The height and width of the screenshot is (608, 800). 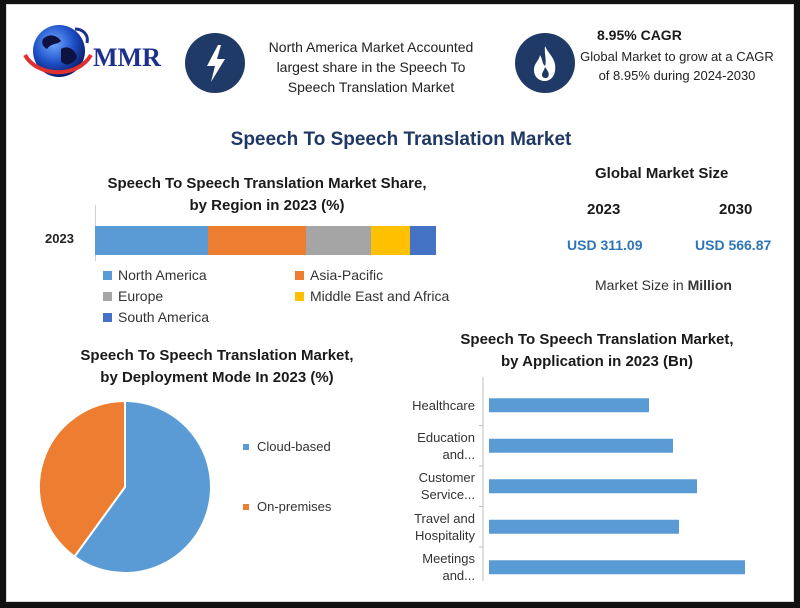 What do you see at coordinates (639, 35) in the screenshot?
I see `cagr-title: 8.95% CAGR` at bounding box center [639, 35].